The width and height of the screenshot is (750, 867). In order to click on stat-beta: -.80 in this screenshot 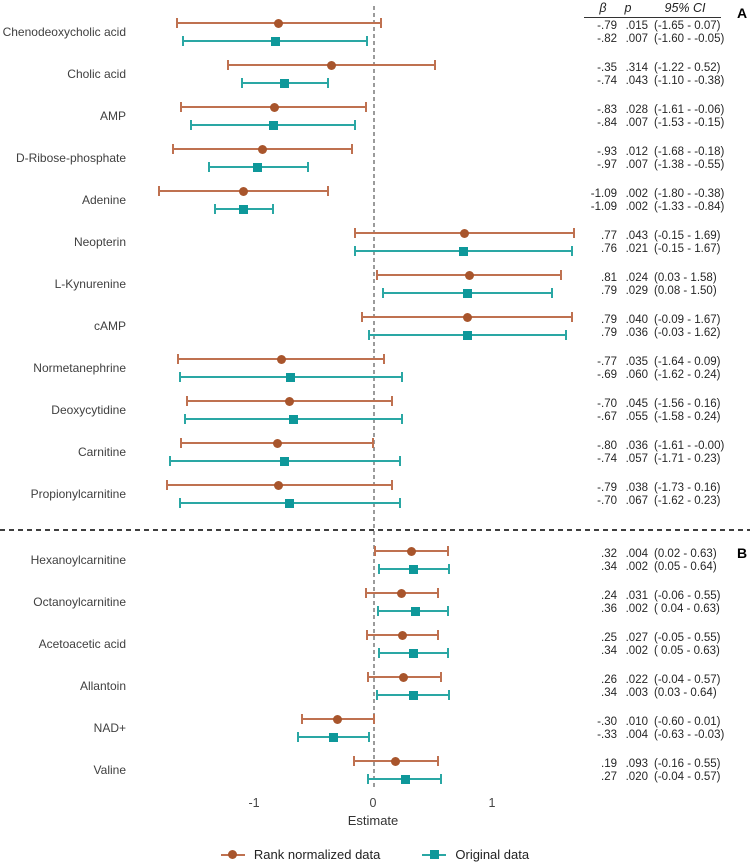, I will do `click(607, 445)`.